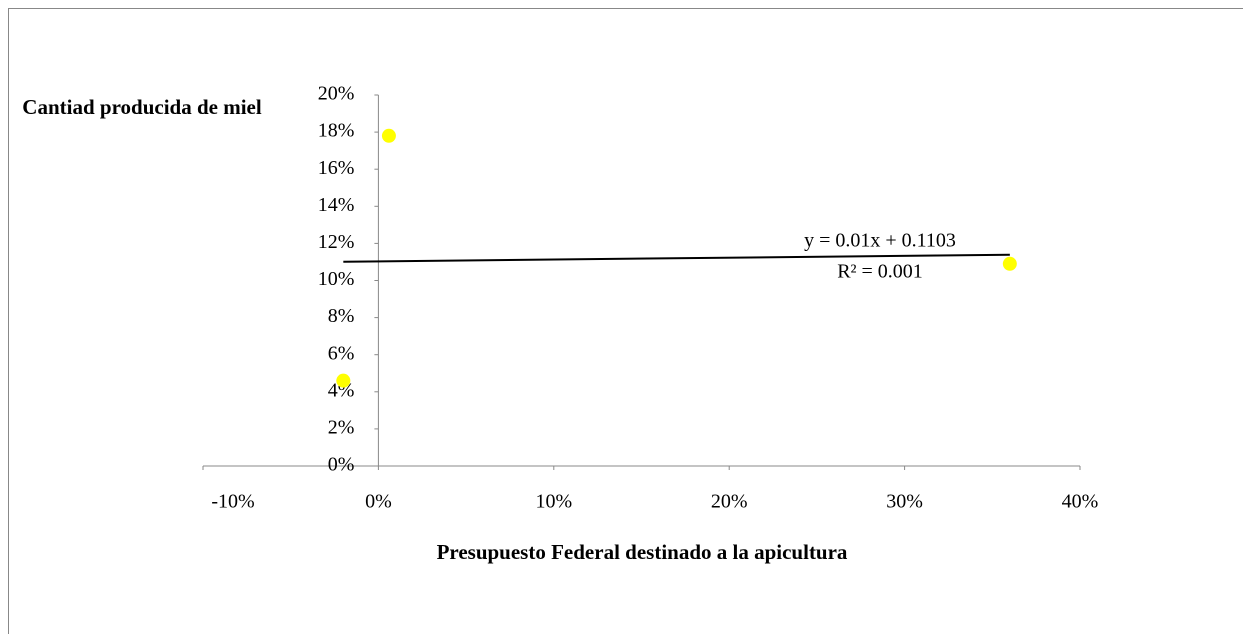 The image size is (1243, 634). Describe the element at coordinates (729, 502) in the screenshot. I see `x-tick-label: 20%` at that location.